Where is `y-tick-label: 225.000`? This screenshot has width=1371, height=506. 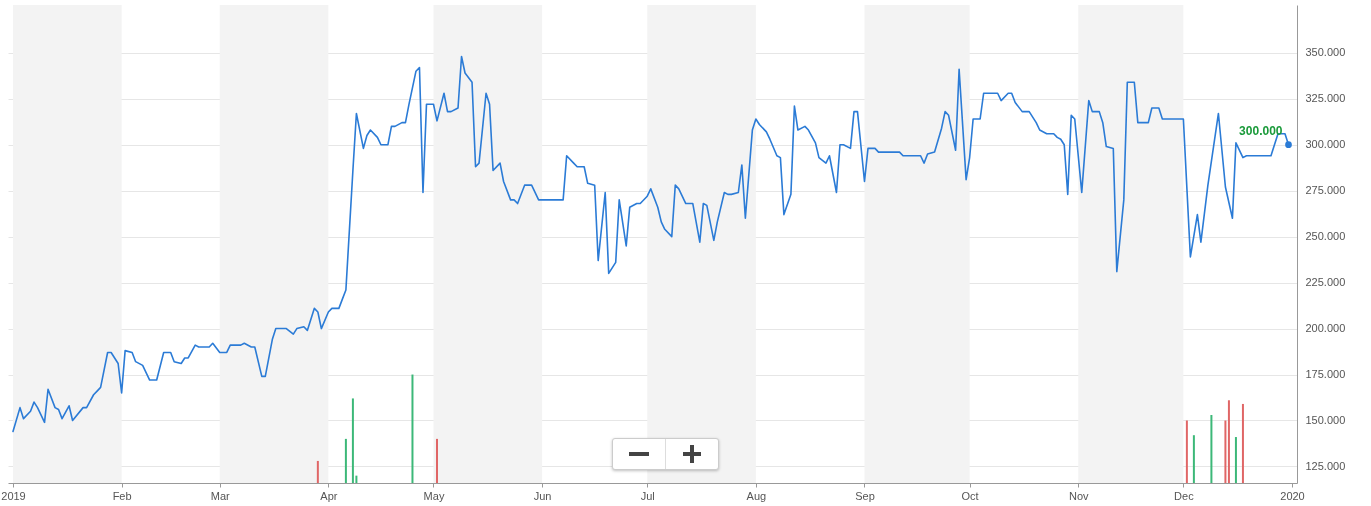 y-tick-label: 225.000 is located at coordinates (1325, 282).